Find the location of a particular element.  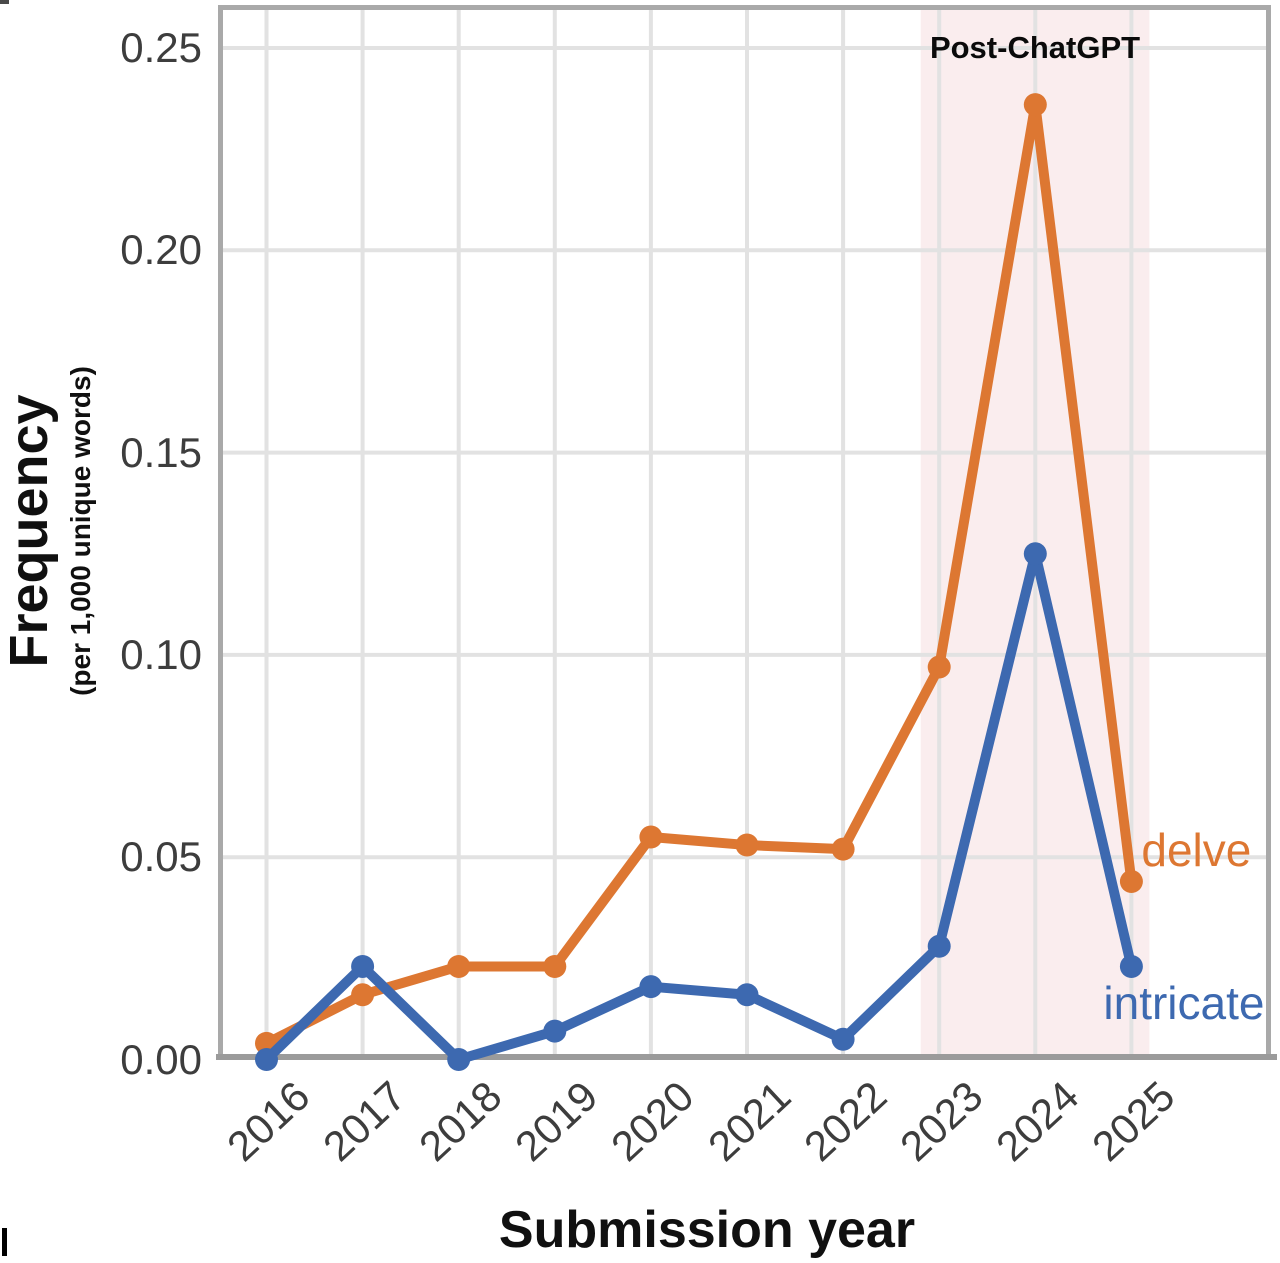

point-delve-2019 is located at coordinates (555, 966).